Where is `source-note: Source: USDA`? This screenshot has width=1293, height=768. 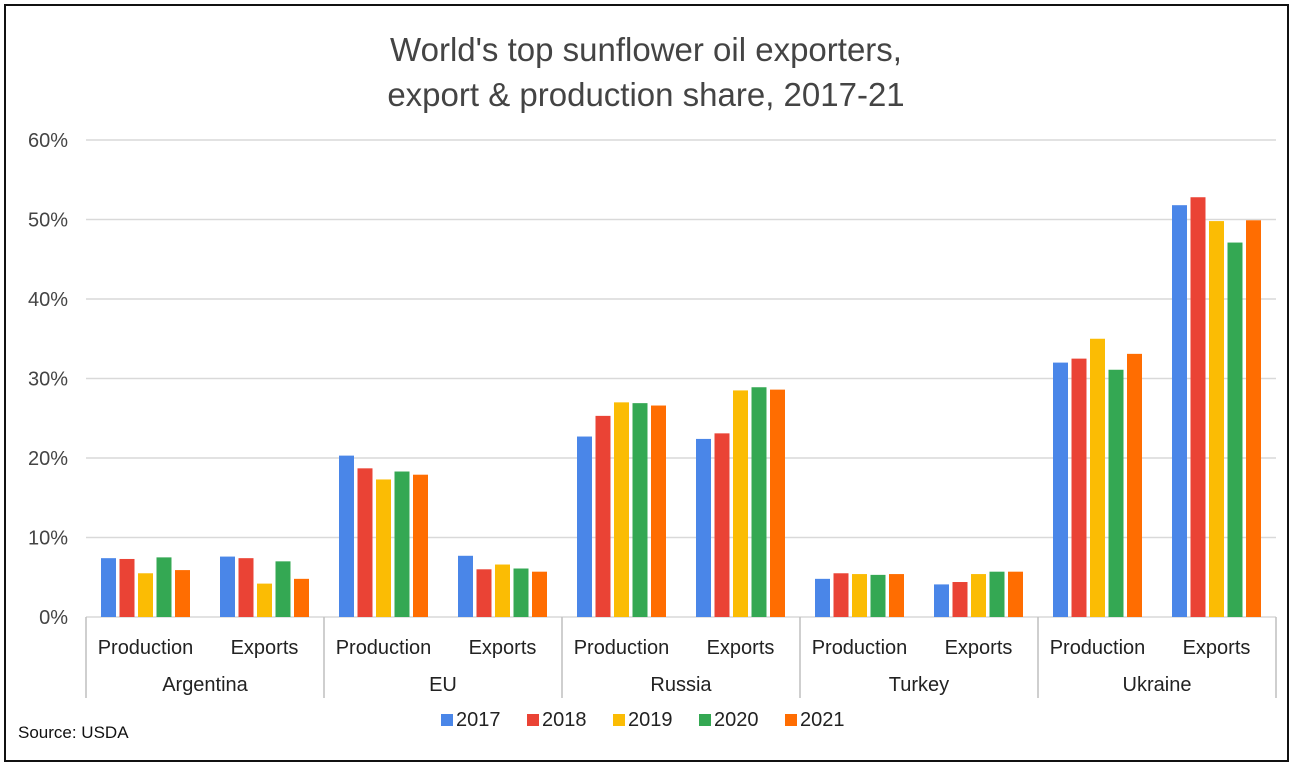 source-note: Source: USDA is located at coordinates (73, 732).